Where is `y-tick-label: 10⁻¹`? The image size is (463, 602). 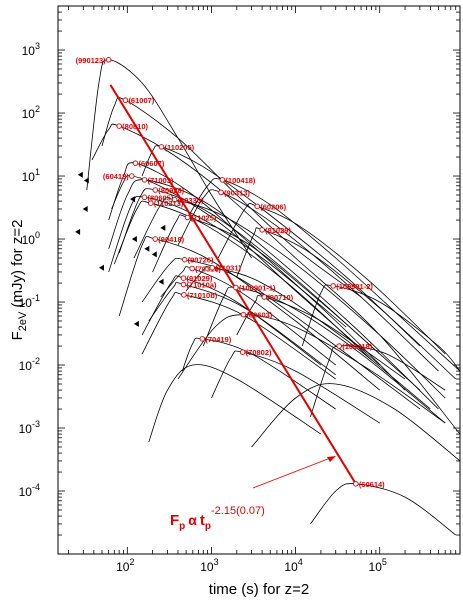 y-tick-label: 10⁻¹ is located at coordinates (29, 301).